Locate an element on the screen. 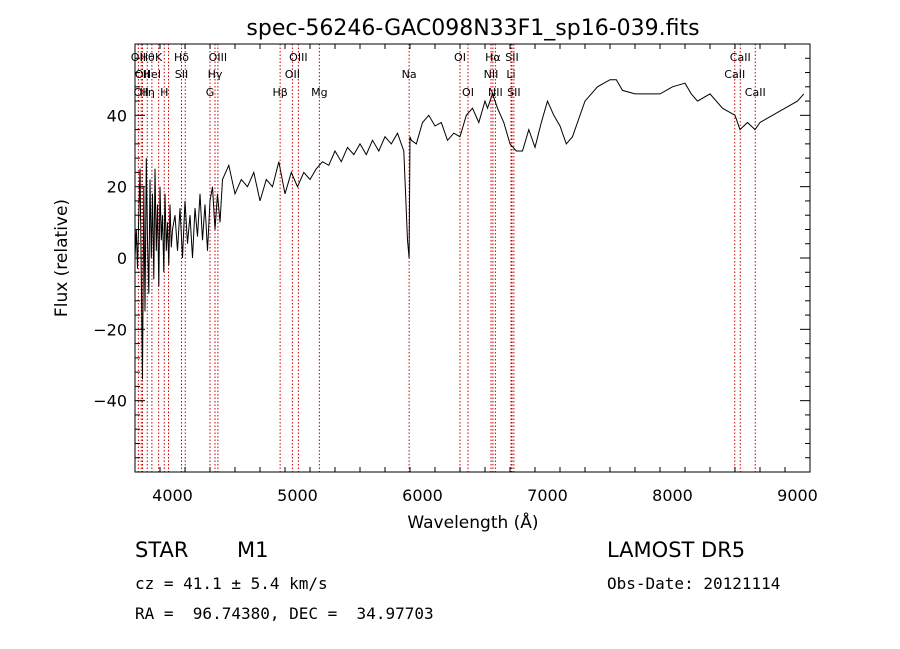 The image size is (900, 649). x-tick-label: 9000 is located at coordinates (797, 495).